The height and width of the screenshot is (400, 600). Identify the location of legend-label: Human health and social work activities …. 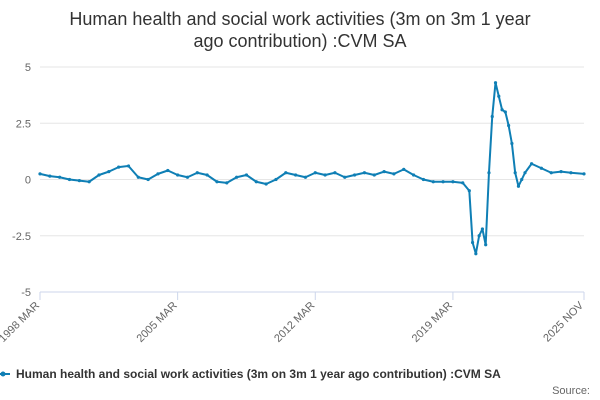
(258, 374).